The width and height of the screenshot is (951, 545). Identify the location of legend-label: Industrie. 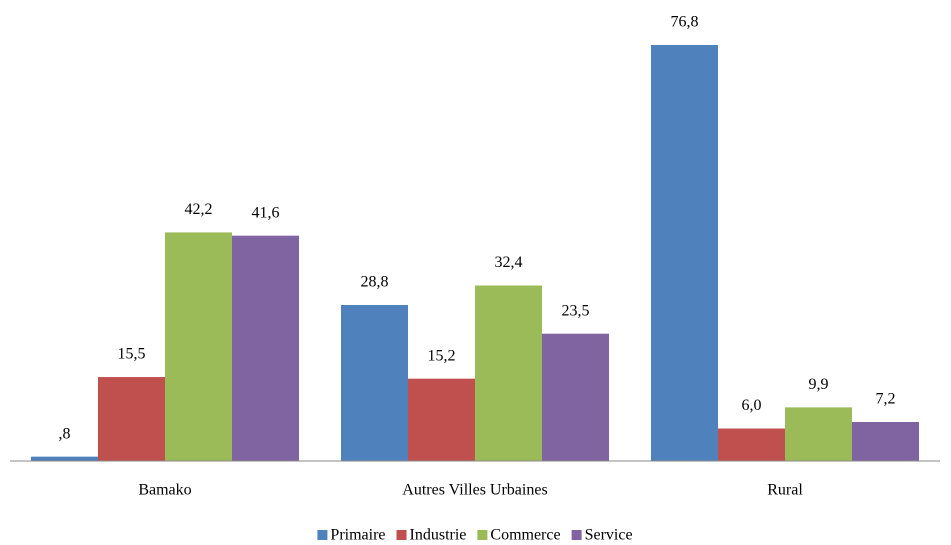
(438, 535).